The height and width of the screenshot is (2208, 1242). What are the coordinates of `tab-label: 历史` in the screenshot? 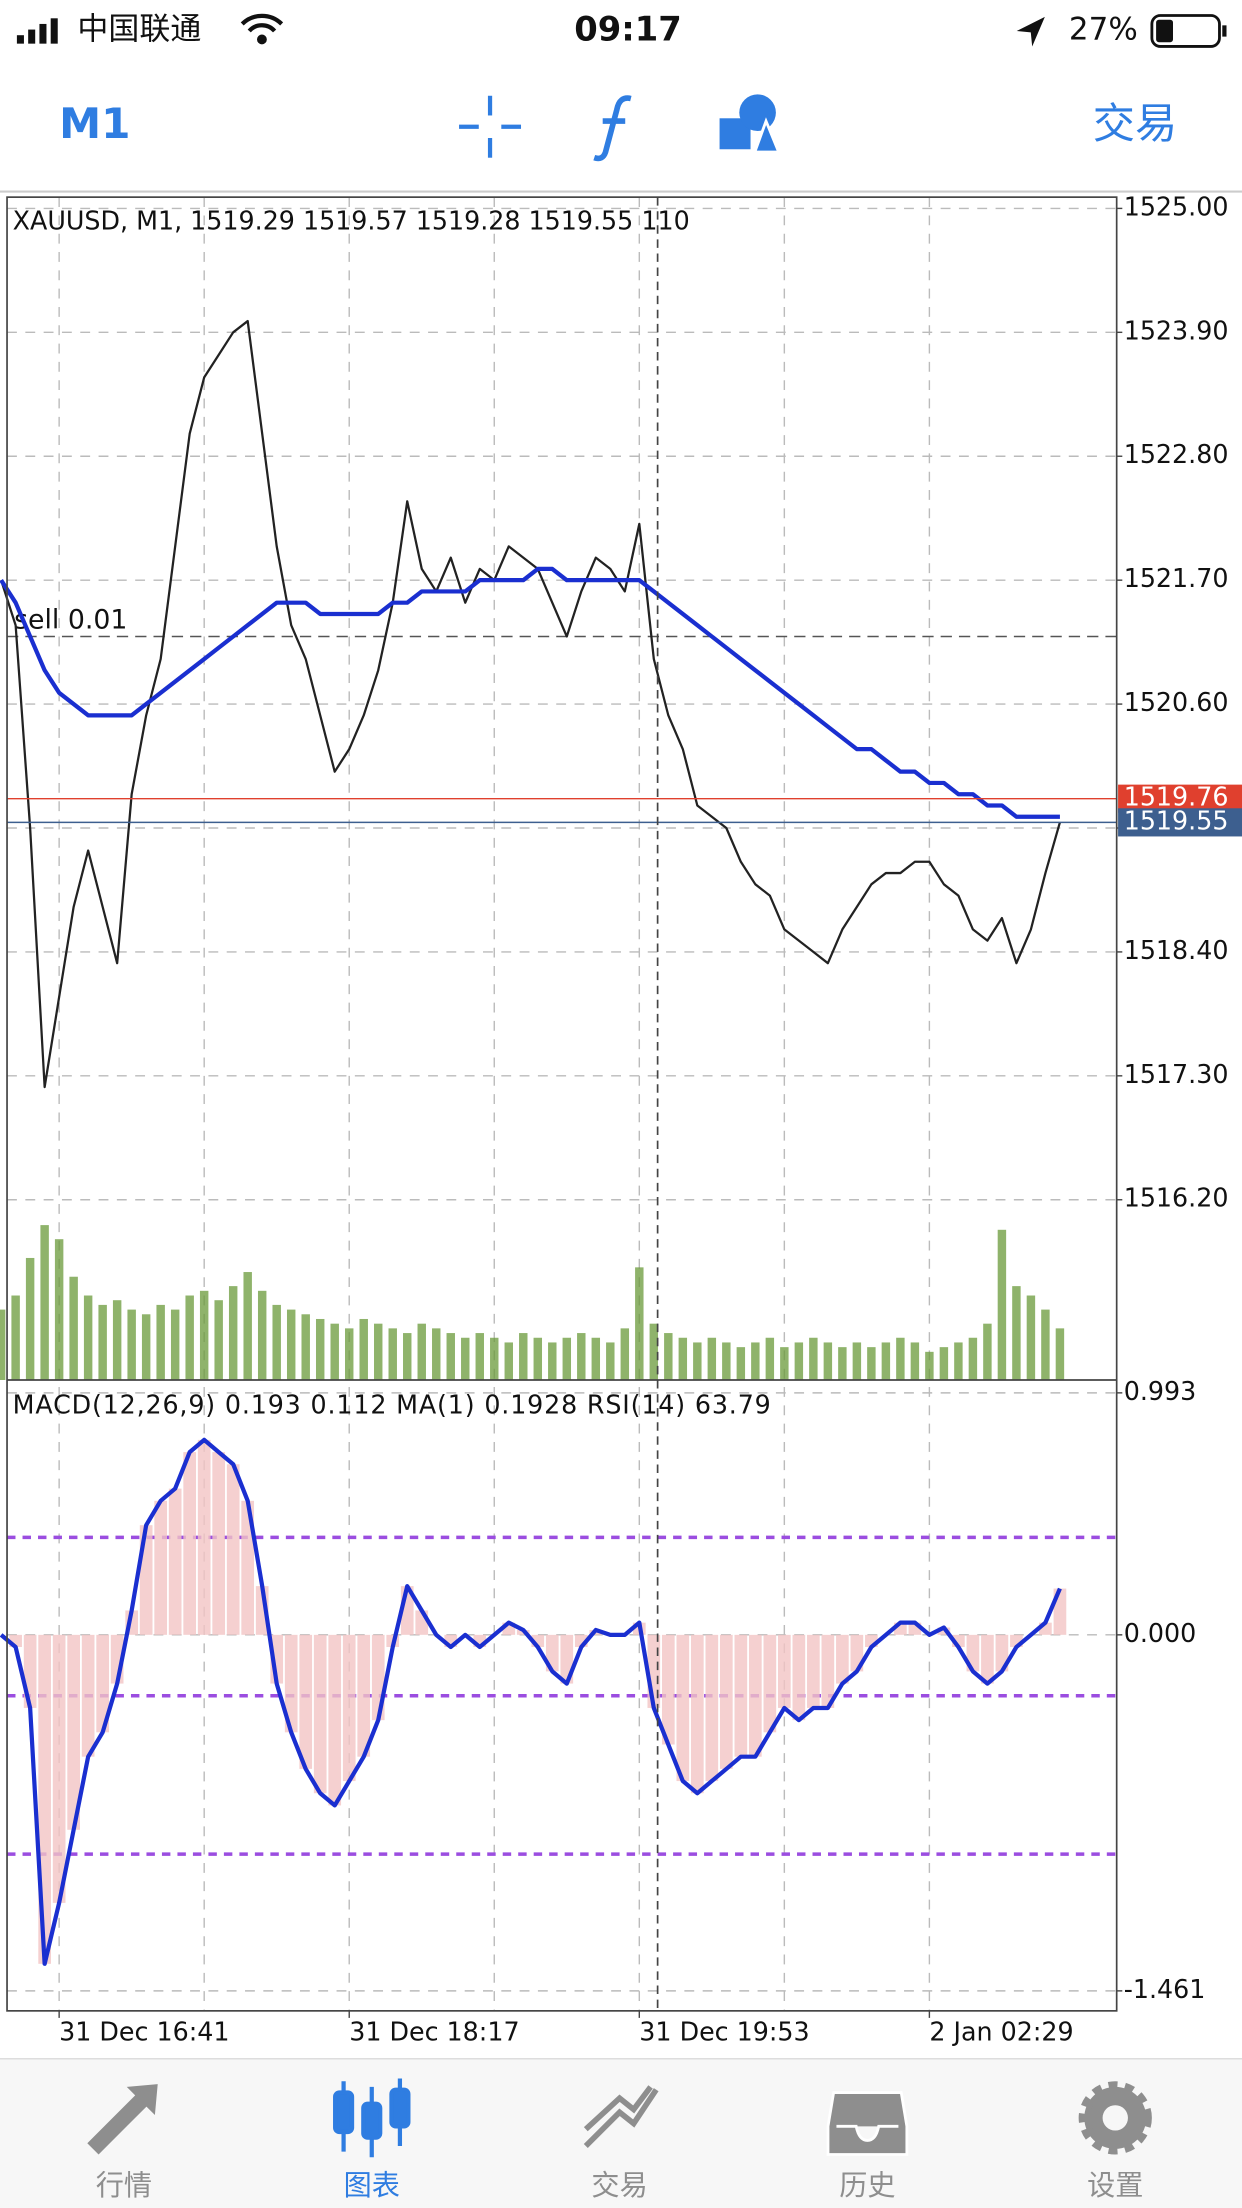 It's located at (867, 2185).